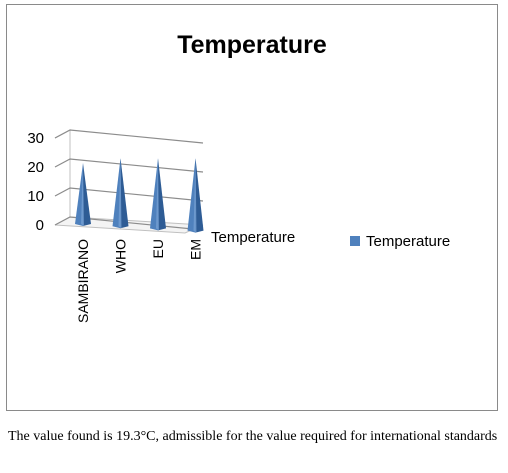  Describe the element at coordinates (195, 195) in the screenshot. I see `bar-em` at that location.